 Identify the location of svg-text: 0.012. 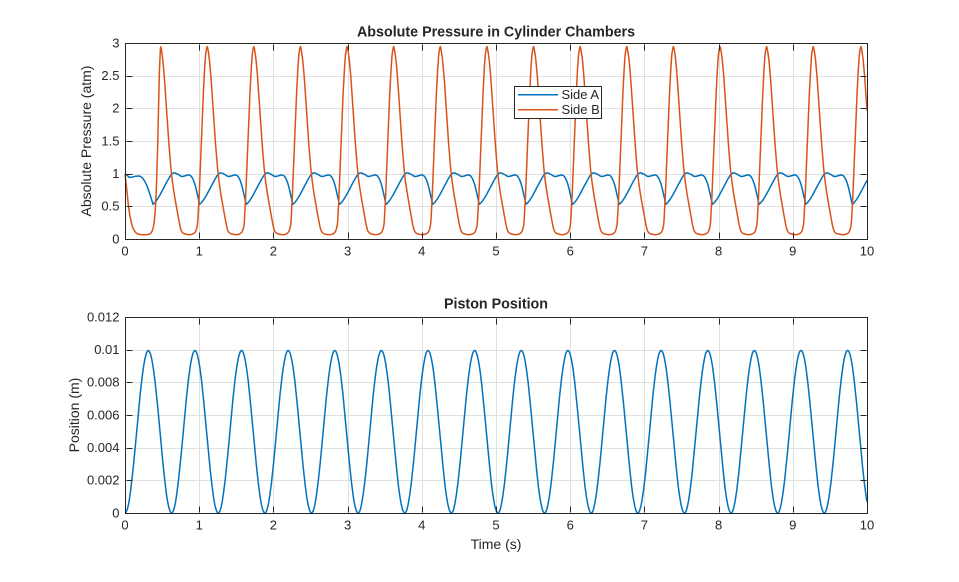
(103, 316).